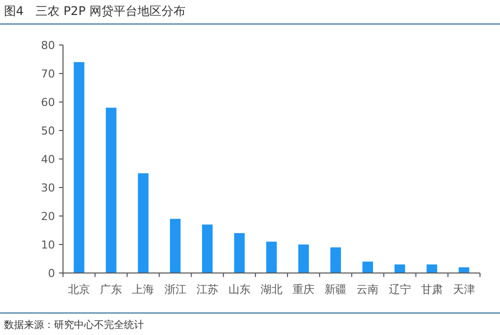 The width and height of the screenshot is (500, 335). What do you see at coordinates (48, 45) in the screenshot?
I see `y-tick-label: 80` at bounding box center [48, 45].